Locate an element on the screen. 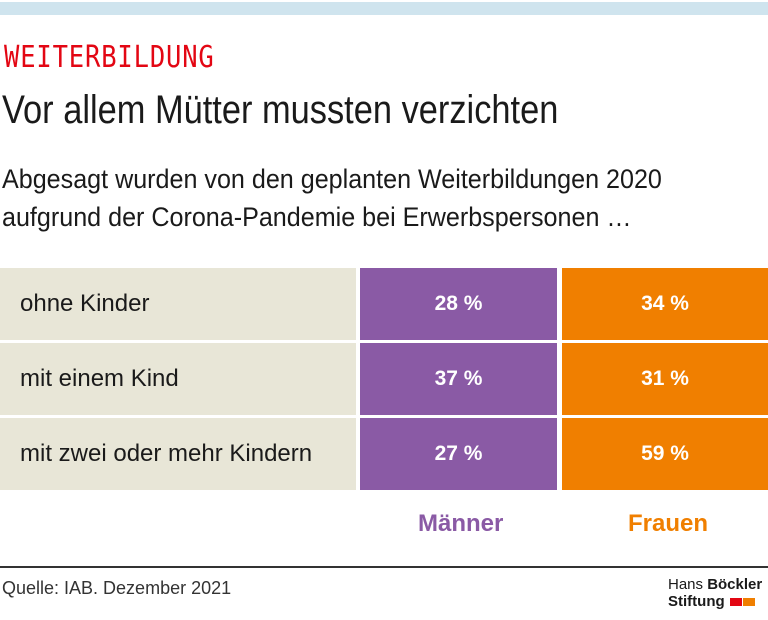 The image size is (768, 620). top-bar is located at coordinates (384, 8).